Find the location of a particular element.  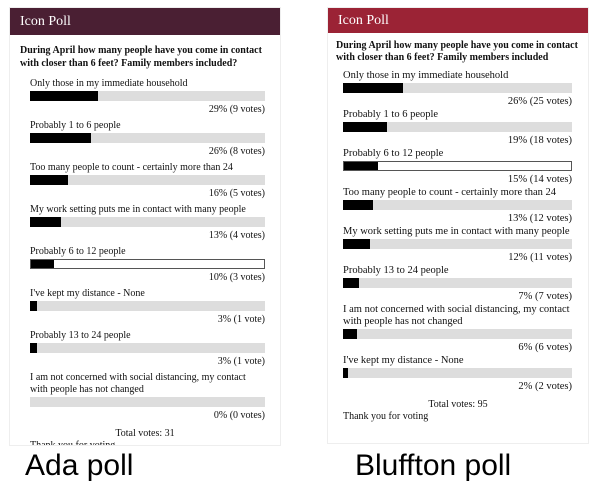

result-label: 26% (8 votes) is located at coordinates (236, 151).